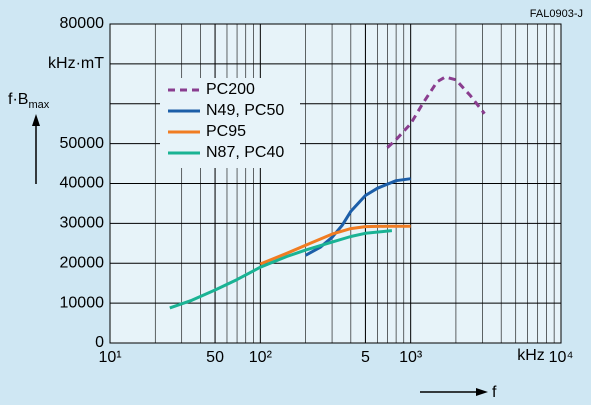  Describe the element at coordinates (365, 357) in the screenshot. I see `x-tick-label: 5` at that location.